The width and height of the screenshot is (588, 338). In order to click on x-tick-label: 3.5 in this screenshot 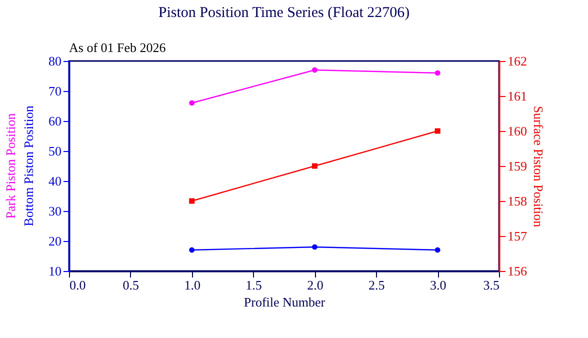, I will do `click(491, 285)`.